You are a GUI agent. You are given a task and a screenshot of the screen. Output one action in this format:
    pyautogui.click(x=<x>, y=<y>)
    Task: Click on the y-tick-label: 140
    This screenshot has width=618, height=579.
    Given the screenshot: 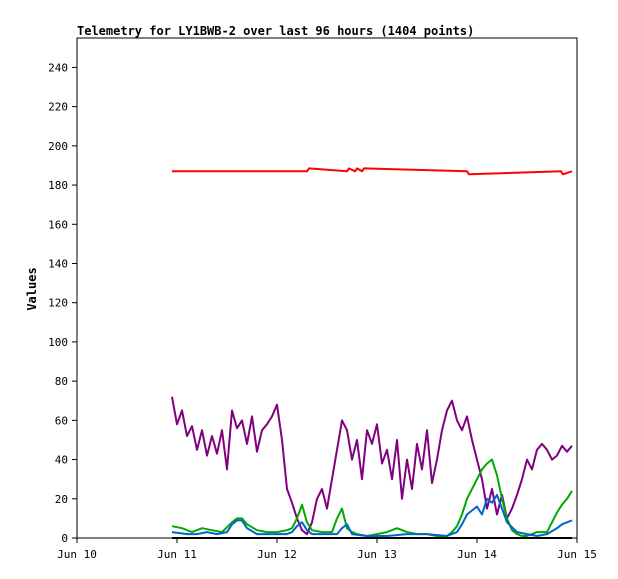 What is the action you would take?
    pyautogui.click(x=58, y=263)
    